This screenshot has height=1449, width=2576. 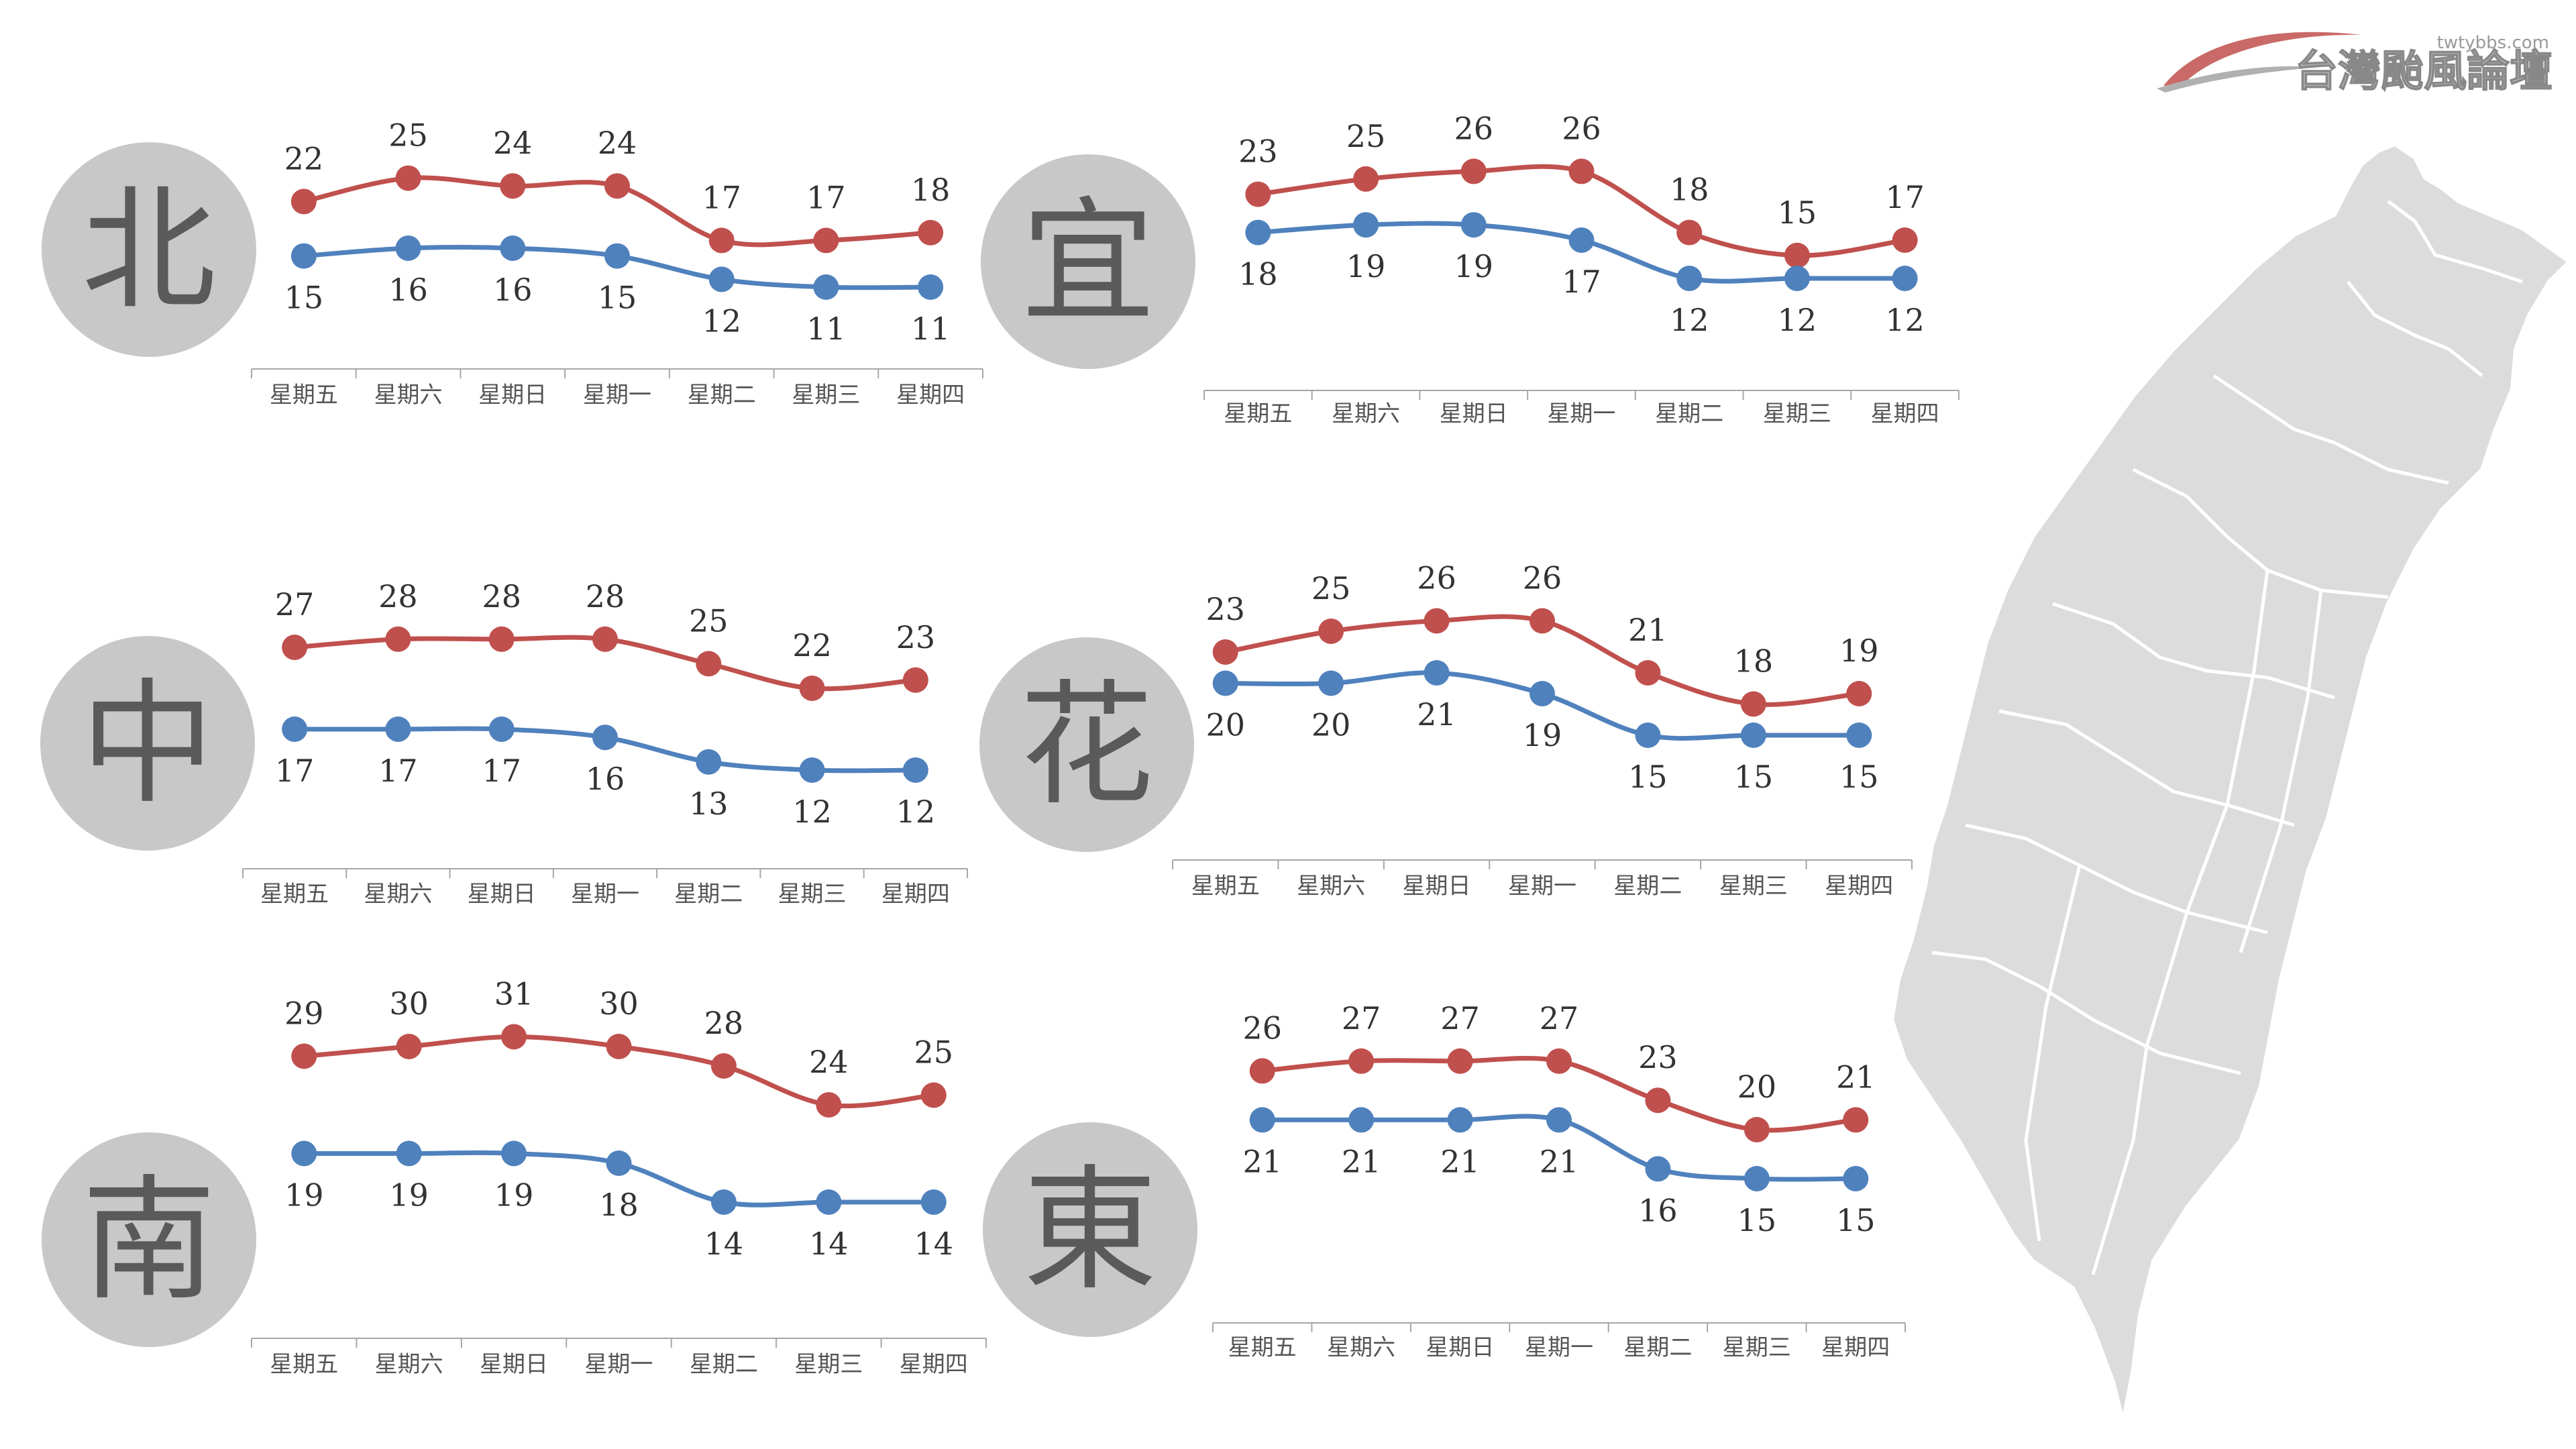 I want to click on data-label-high: 23, so click(x=1258, y=151).